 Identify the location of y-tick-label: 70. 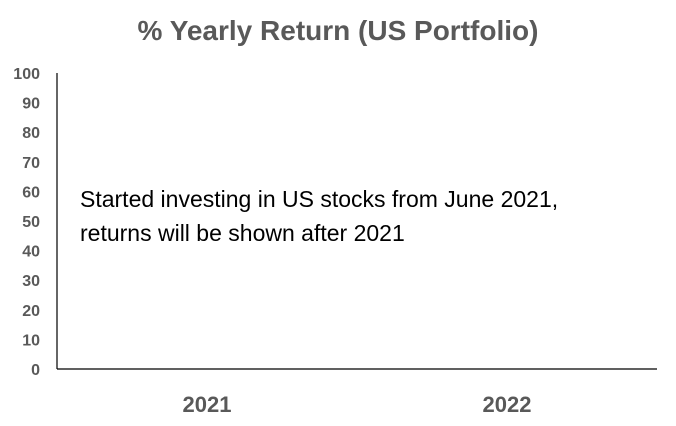
(31, 163).